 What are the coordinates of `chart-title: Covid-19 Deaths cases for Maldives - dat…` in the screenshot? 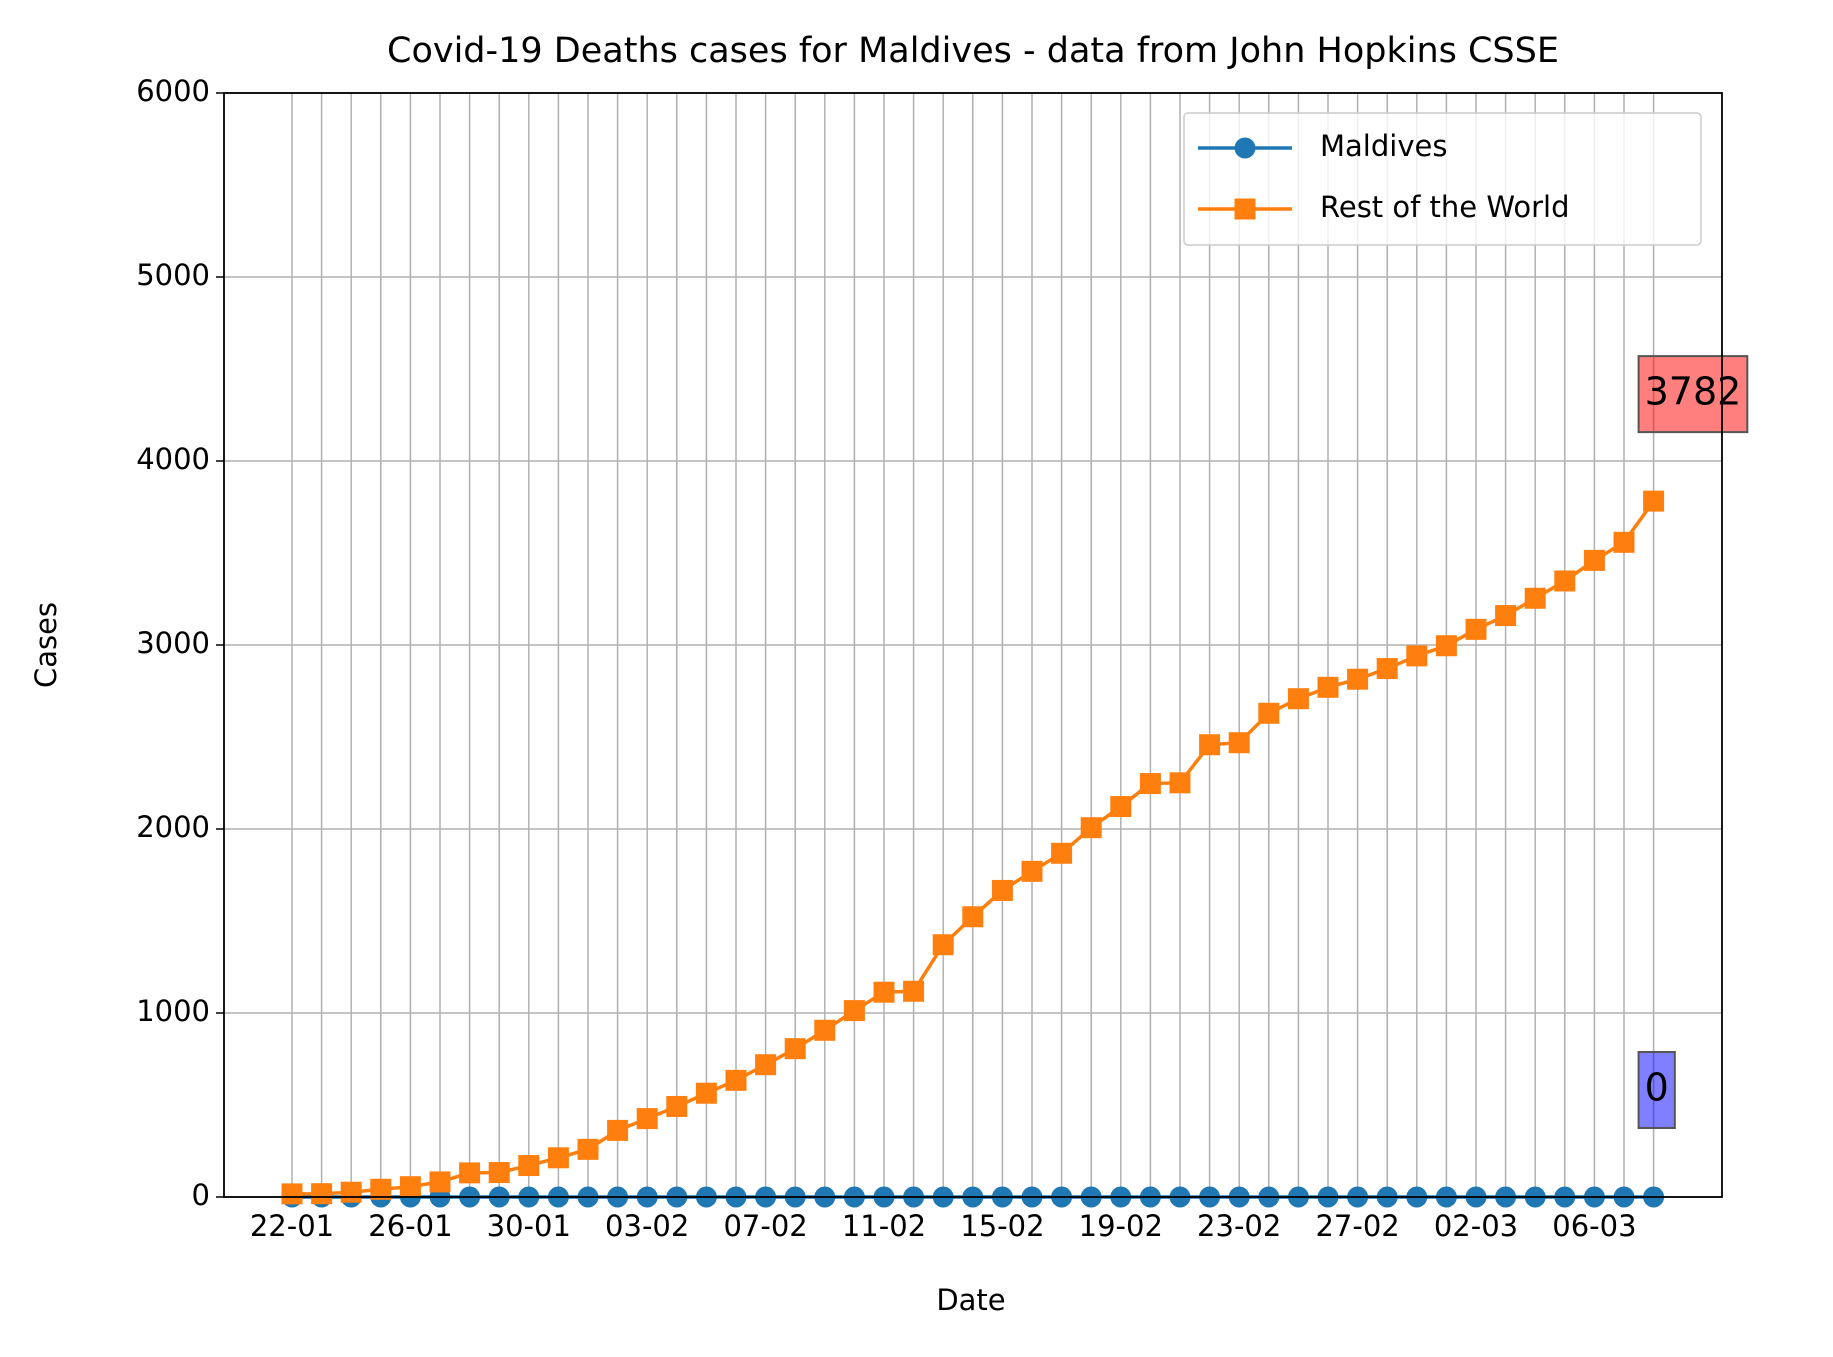 It's located at (973, 51).